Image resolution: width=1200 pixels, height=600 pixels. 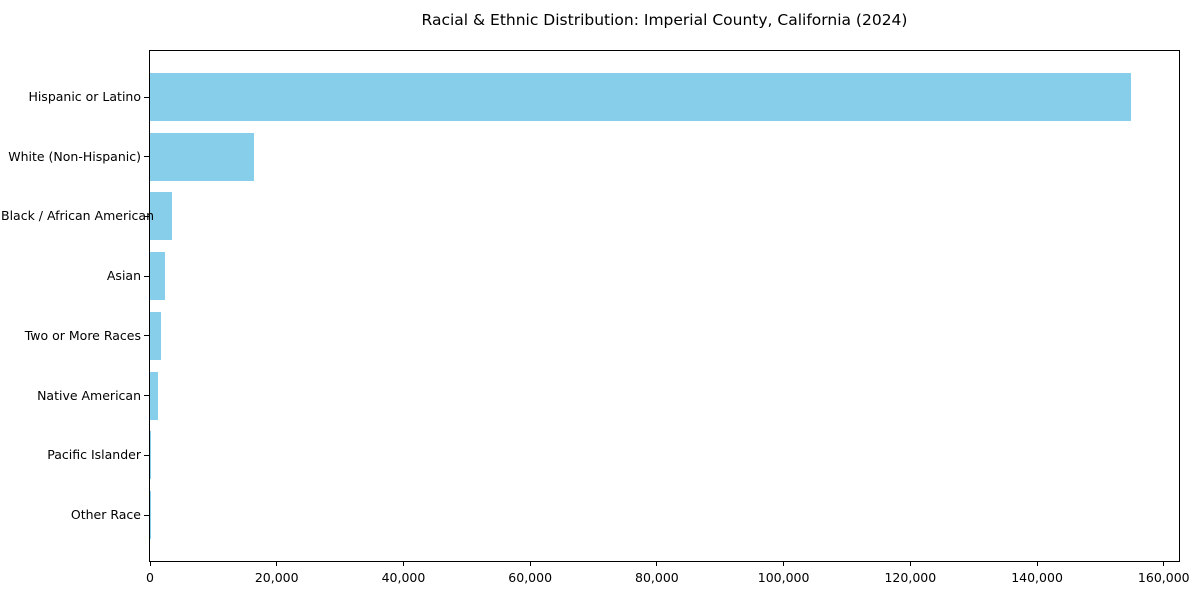 I want to click on x-tick-label: 140,000, so click(x=1037, y=577).